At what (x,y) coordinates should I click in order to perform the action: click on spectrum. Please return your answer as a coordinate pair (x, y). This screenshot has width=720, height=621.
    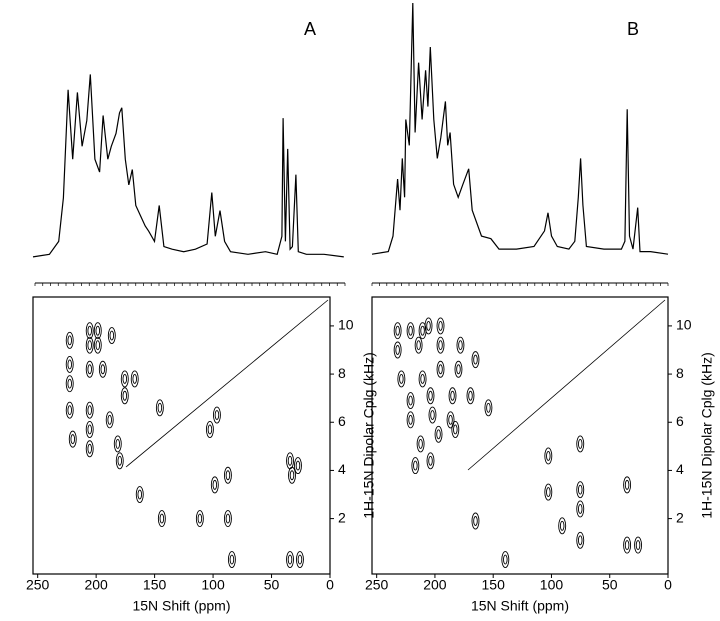
    Looking at the image, I should click on (188, 166).